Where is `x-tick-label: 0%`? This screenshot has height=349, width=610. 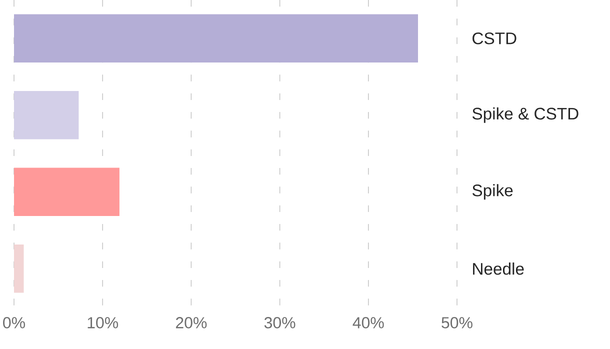 x-tick-label: 0% is located at coordinates (14, 322).